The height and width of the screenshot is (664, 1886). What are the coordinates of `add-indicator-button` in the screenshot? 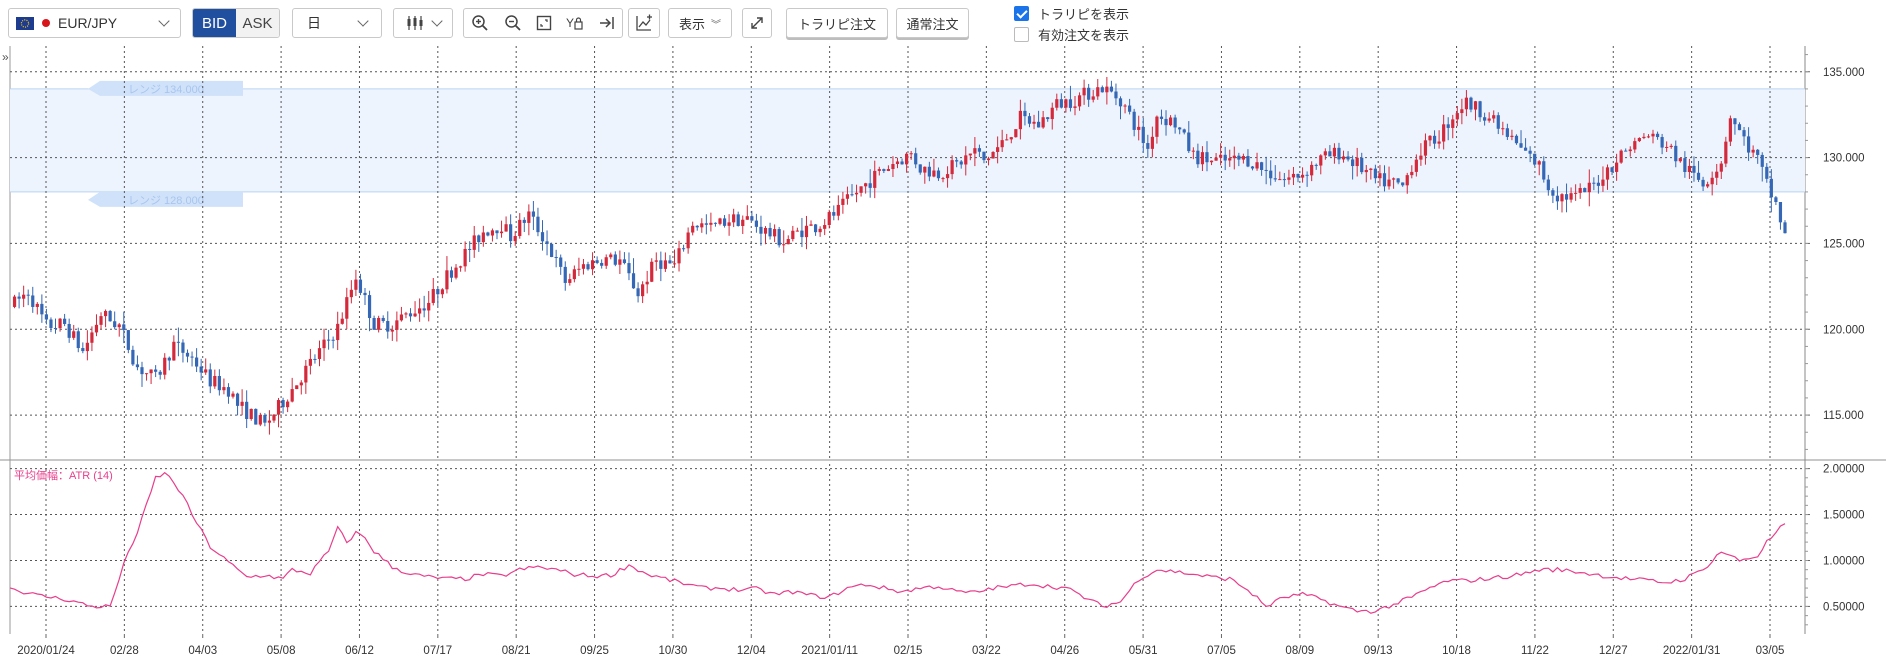 It's located at (644, 23).